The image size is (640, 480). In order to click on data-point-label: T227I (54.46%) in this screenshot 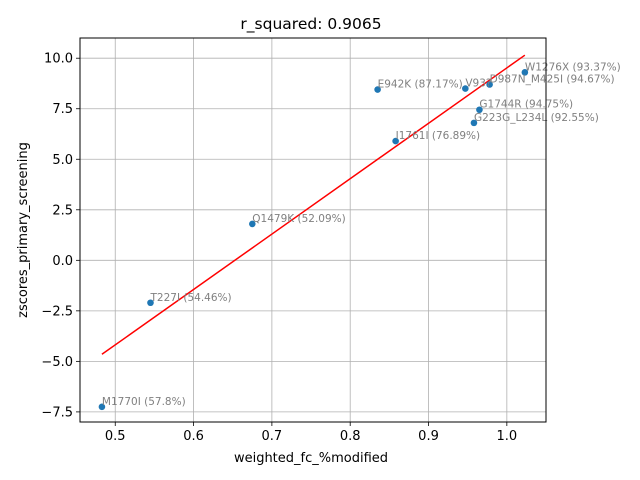, I will do `click(190, 298)`.